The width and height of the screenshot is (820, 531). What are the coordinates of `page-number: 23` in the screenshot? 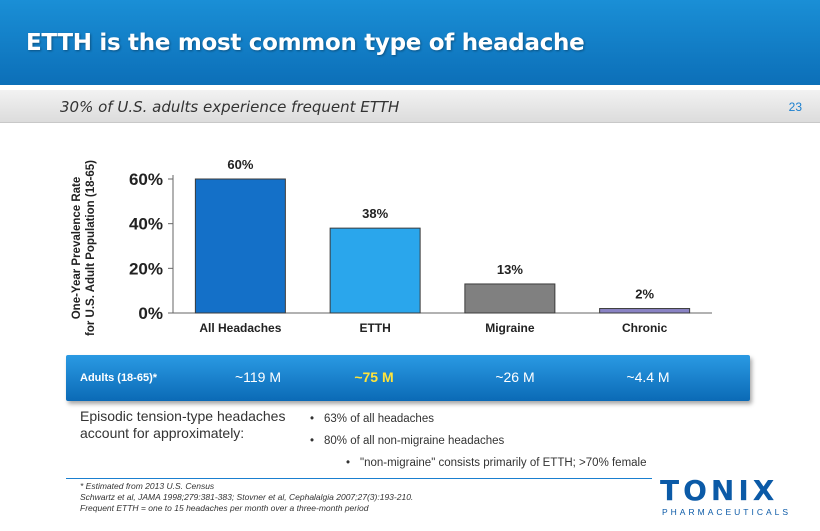 It's located at (795, 107).